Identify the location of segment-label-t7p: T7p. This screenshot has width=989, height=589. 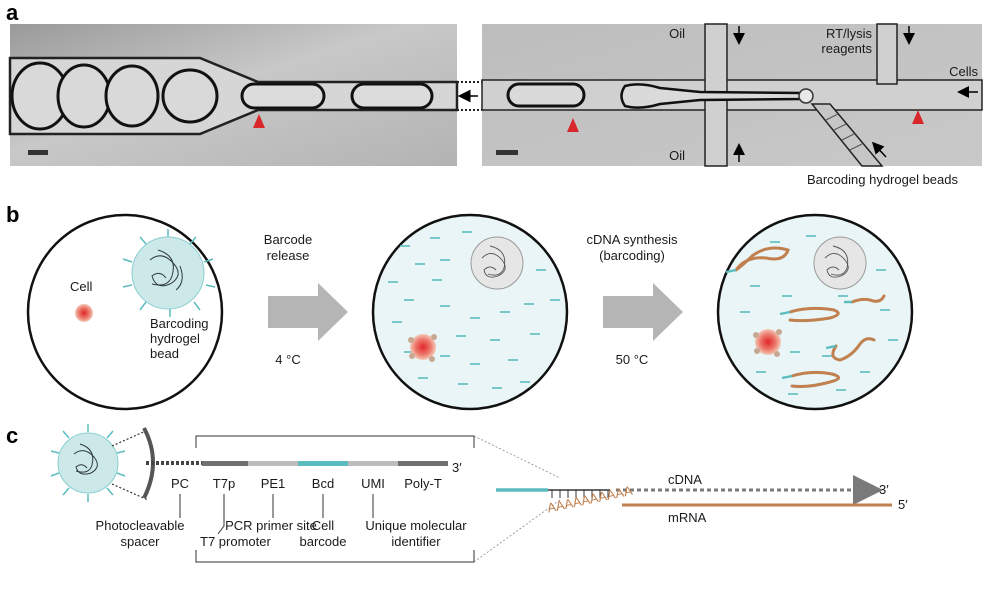
(224, 483).